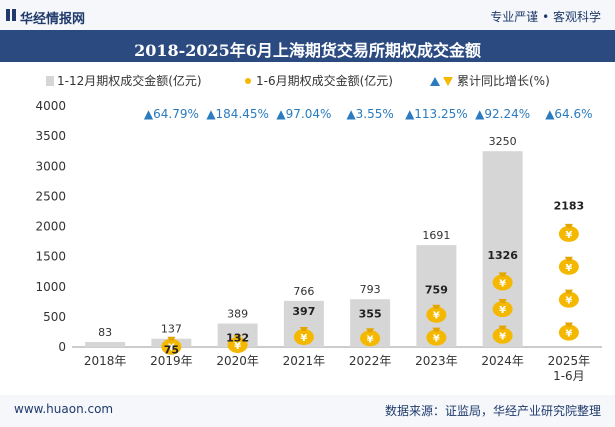 The height and width of the screenshot is (427, 615). Describe the element at coordinates (53, 19) in the screenshot. I see `brand-name: 华经情报网` at that location.